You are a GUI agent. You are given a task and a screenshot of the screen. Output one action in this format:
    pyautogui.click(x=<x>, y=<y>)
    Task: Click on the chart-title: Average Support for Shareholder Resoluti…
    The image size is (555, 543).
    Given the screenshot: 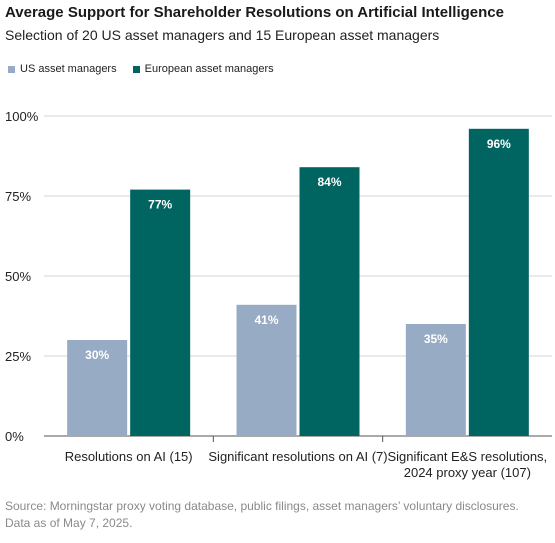 What is the action you would take?
    pyautogui.click(x=254, y=12)
    